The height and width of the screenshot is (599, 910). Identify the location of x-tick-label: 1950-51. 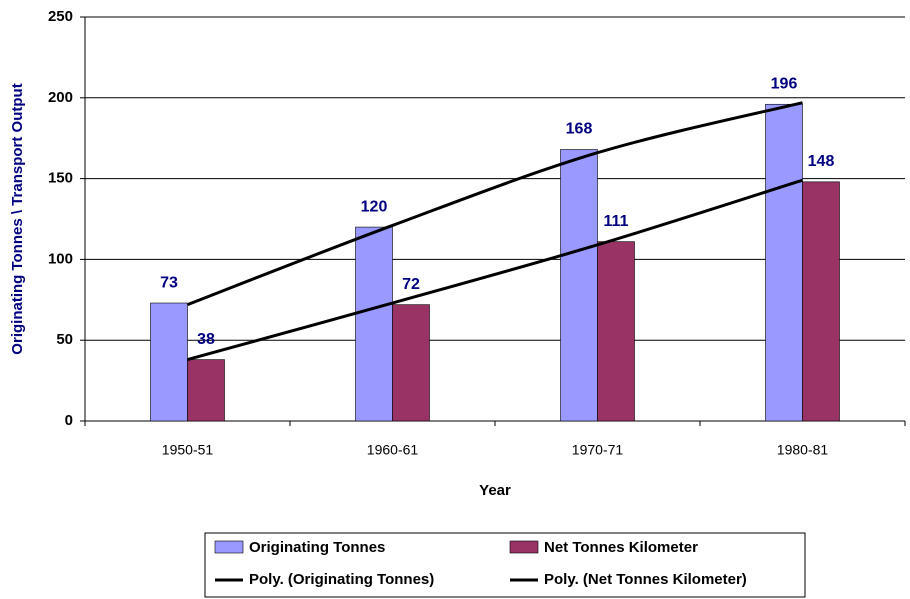
(188, 450).